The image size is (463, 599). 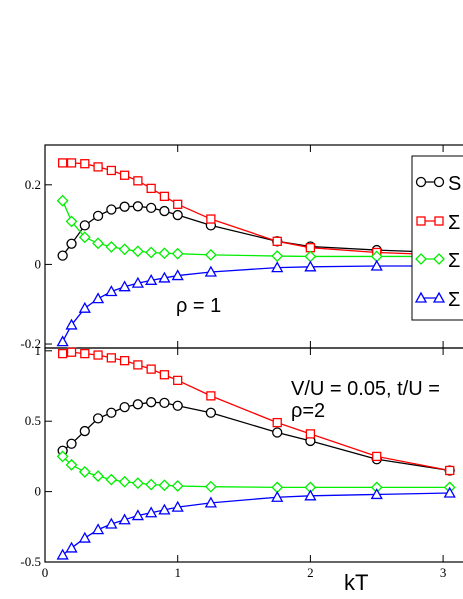 I want to click on series-line-circle, so click(x=256, y=436).